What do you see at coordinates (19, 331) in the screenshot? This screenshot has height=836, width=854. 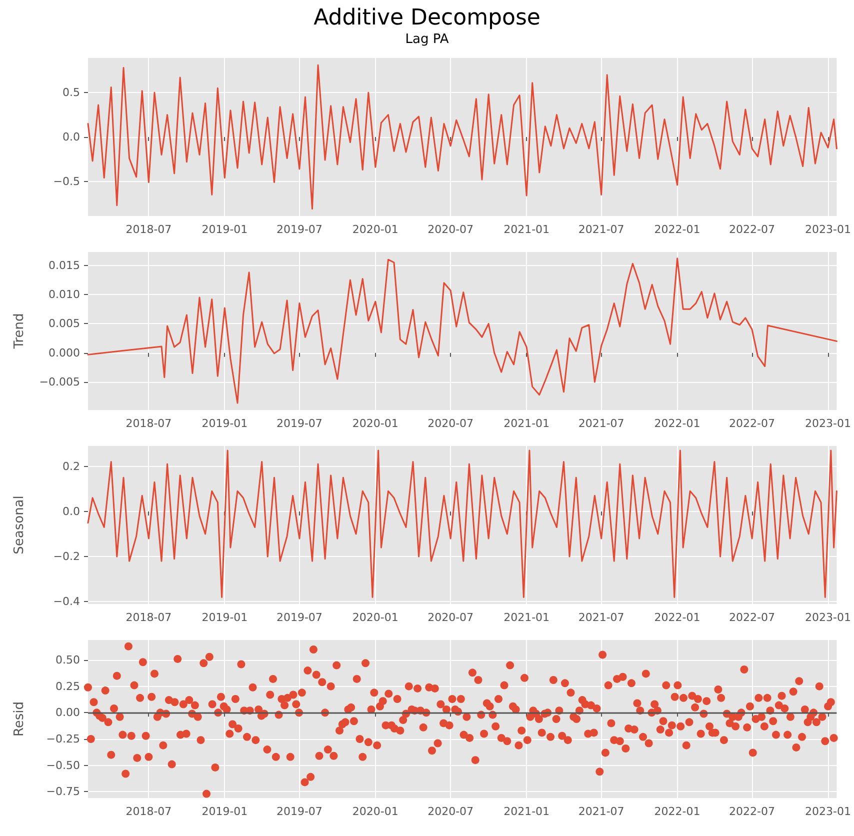 I see `y-axis-title: Trend` at bounding box center [19, 331].